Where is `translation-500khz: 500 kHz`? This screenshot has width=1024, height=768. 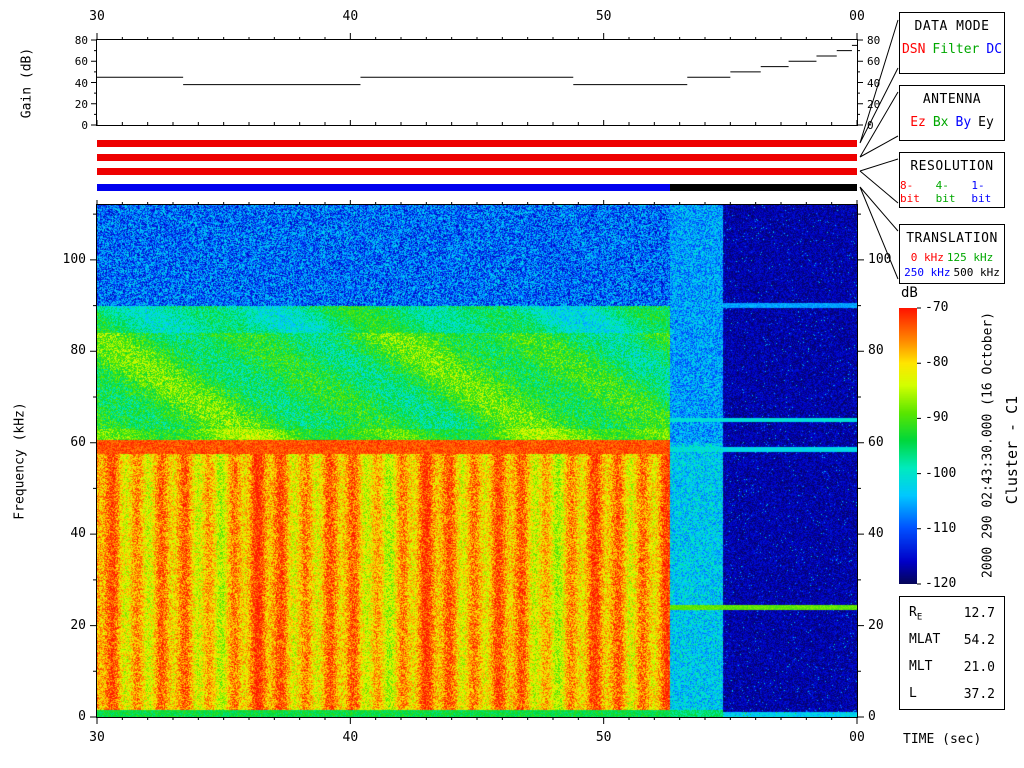 translation-500khz: 500 kHz is located at coordinates (976, 272).